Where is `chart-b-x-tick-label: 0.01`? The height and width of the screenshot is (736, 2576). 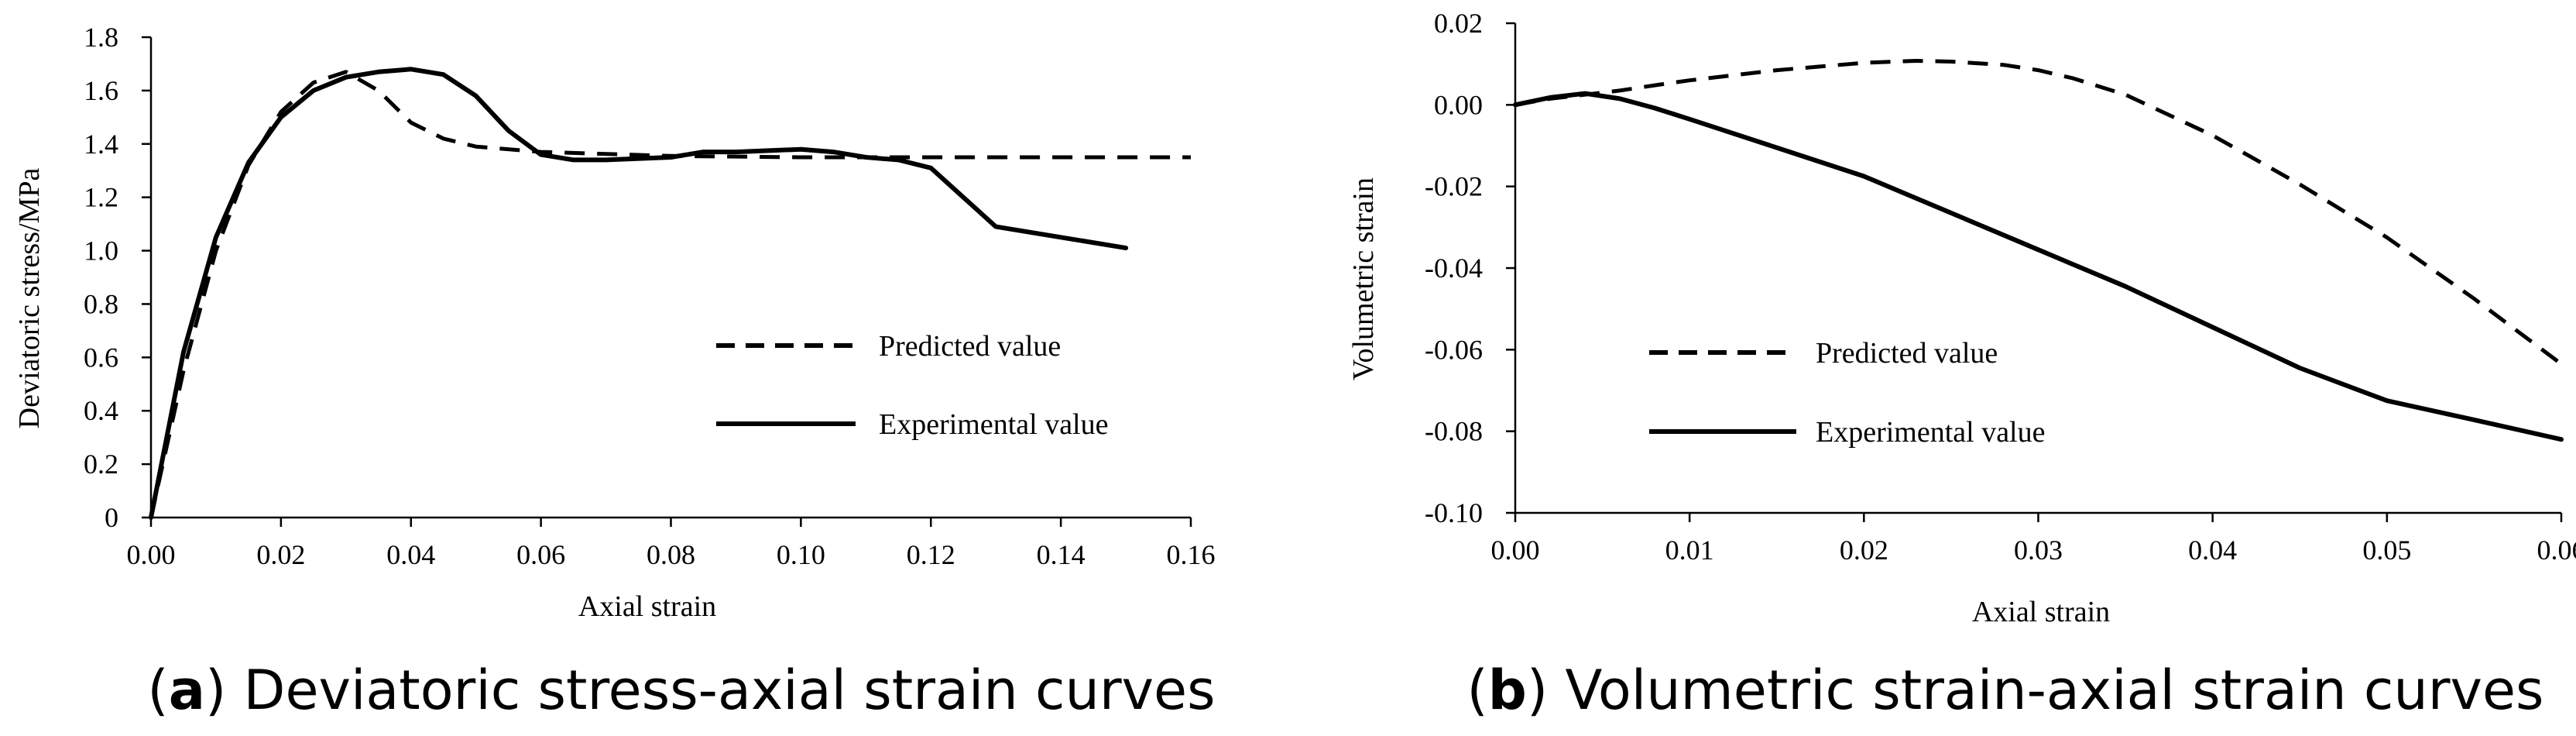
chart-b-x-tick-label: 0.01 is located at coordinates (1689, 550).